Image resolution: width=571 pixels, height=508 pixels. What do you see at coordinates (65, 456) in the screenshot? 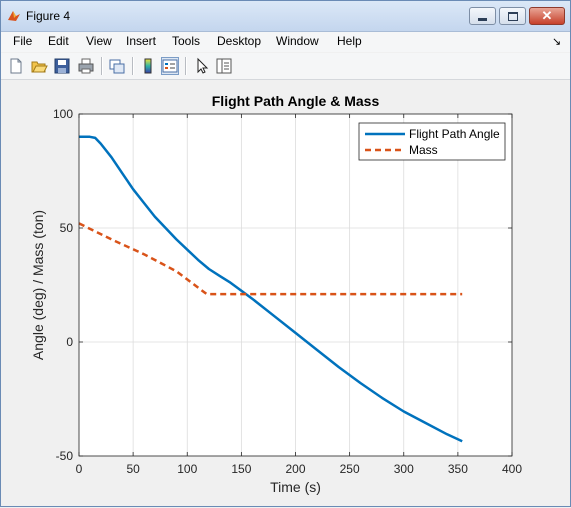
I see `y-tick-label: -50` at bounding box center [65, 456].